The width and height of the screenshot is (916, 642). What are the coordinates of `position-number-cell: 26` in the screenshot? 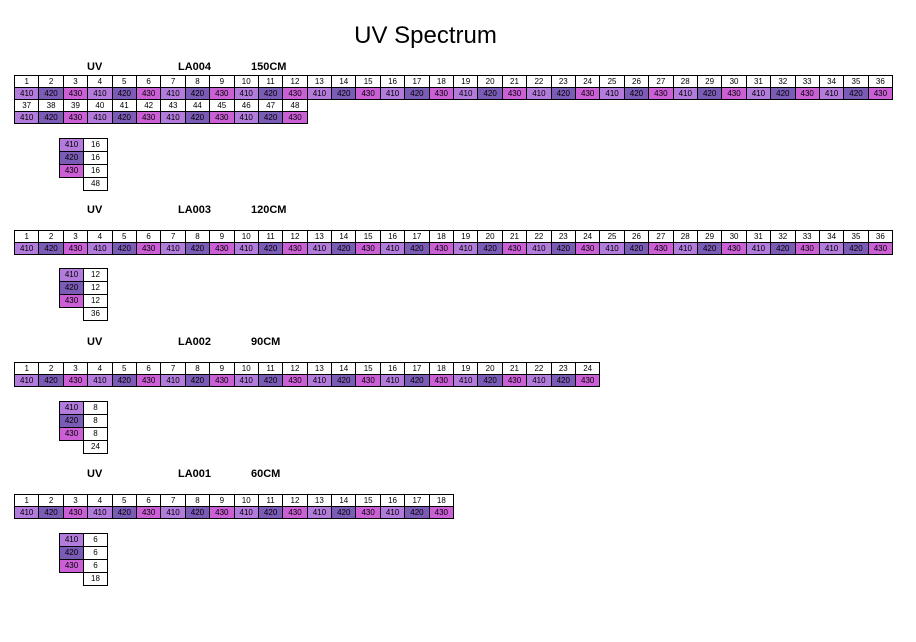 It's located at (636, 236).